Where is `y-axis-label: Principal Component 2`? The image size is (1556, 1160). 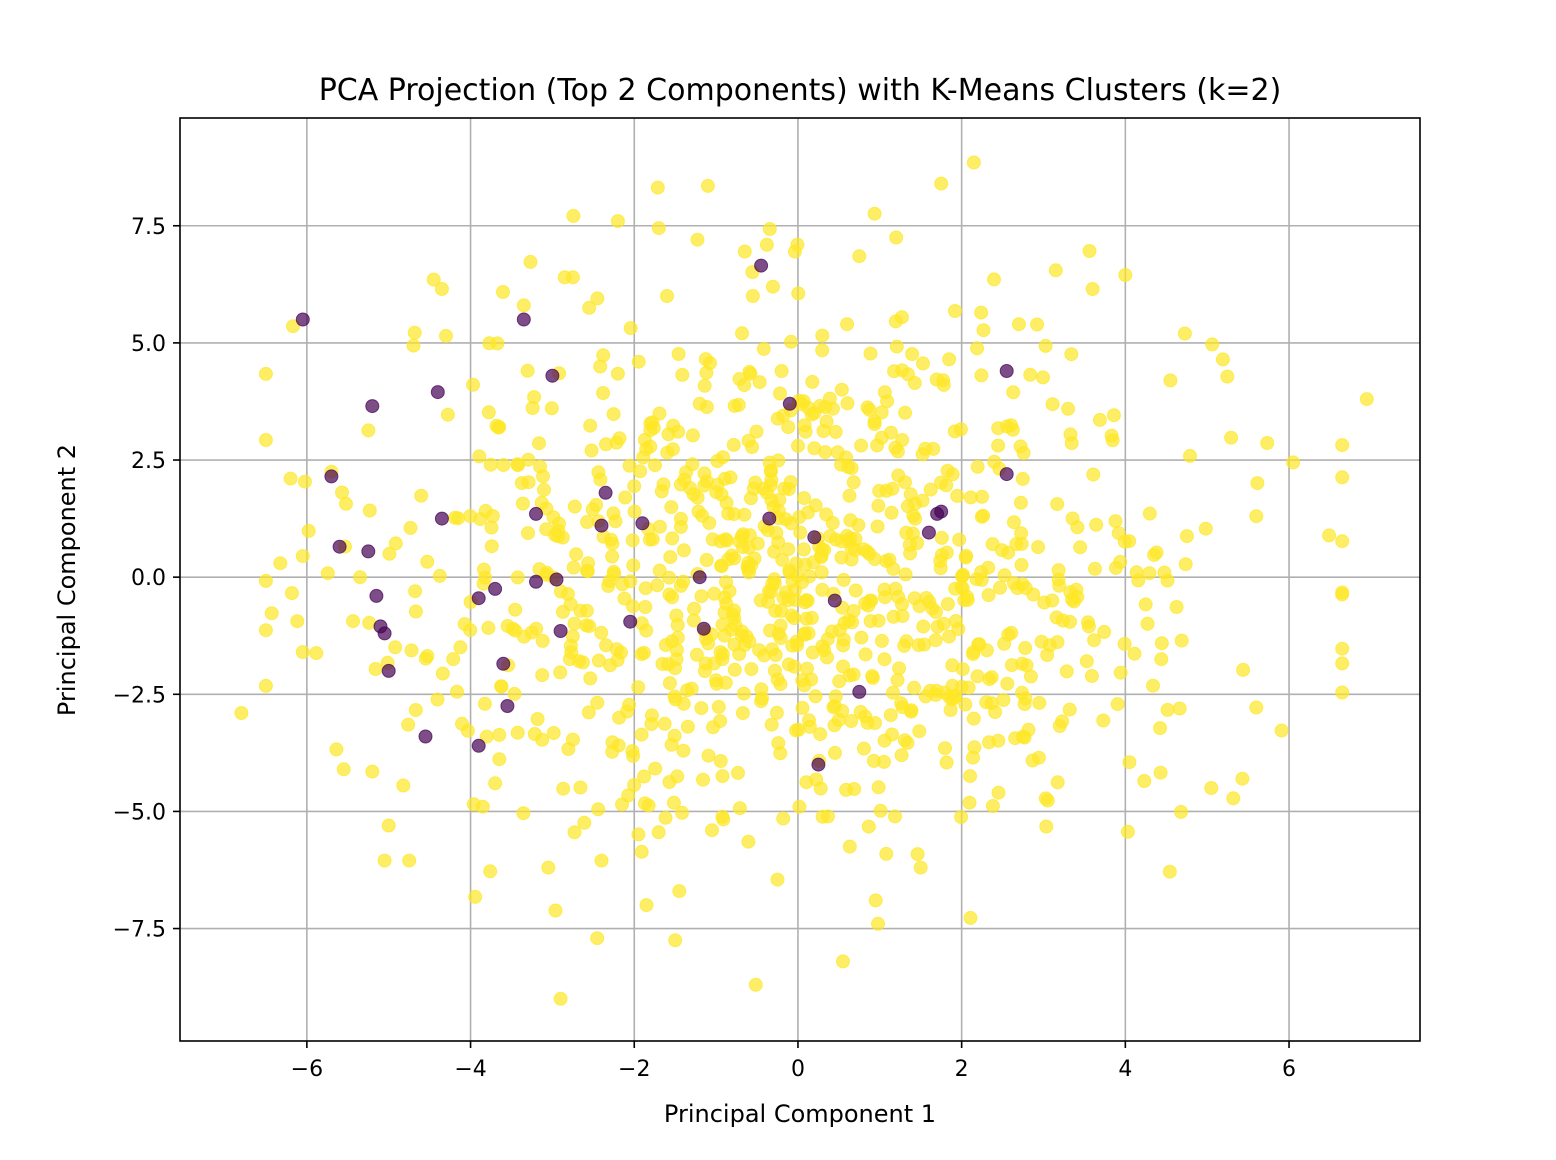
y-axis-label: Principal Component 2 is located at coordinates (67, 580).